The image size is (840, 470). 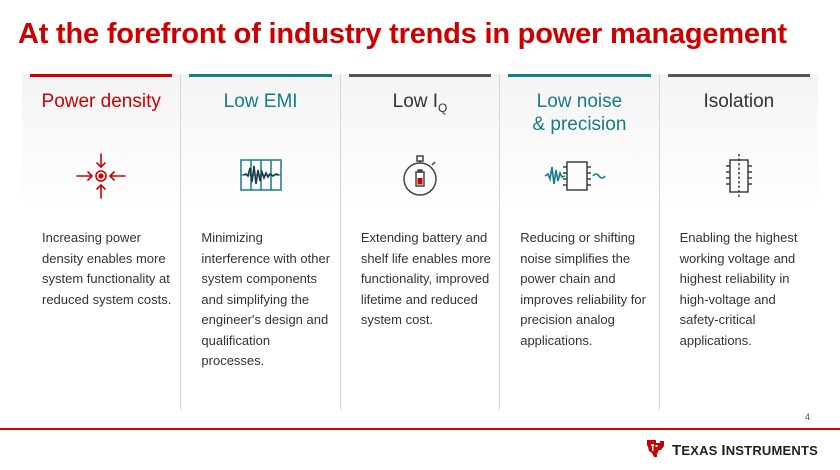 I want to click on column-heading: Power density, so click(x=101, y=101).